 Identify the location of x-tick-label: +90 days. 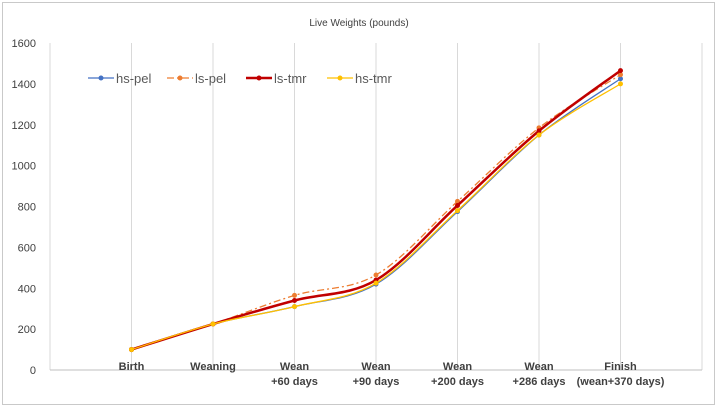
(376, 382).